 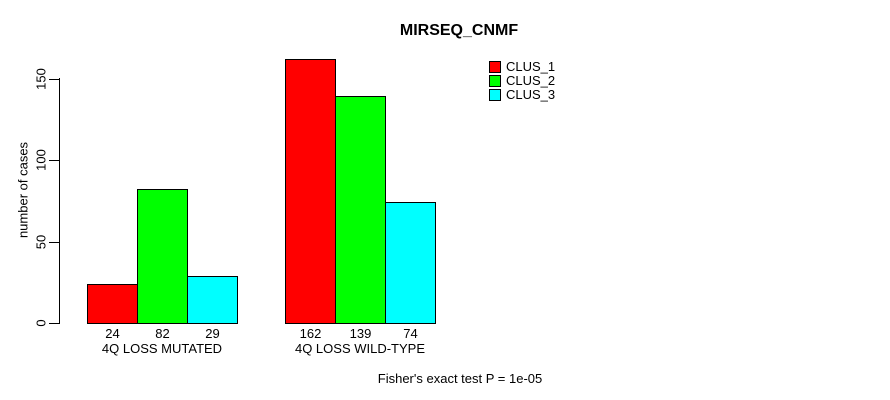 What do you see at coordinates (531, 80) in the screenshot?
I see `legend-label: CLUS_2` at bounding box center [531, 80].